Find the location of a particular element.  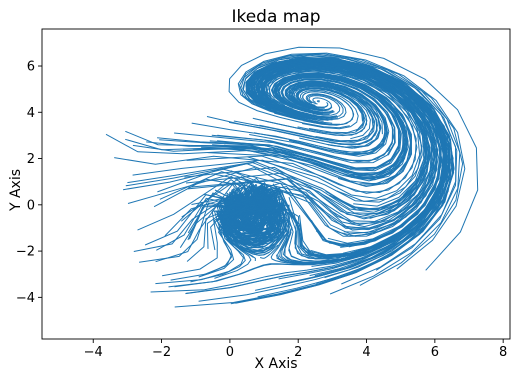

y-tick-label: −2 is located at coordinates (25, 252).